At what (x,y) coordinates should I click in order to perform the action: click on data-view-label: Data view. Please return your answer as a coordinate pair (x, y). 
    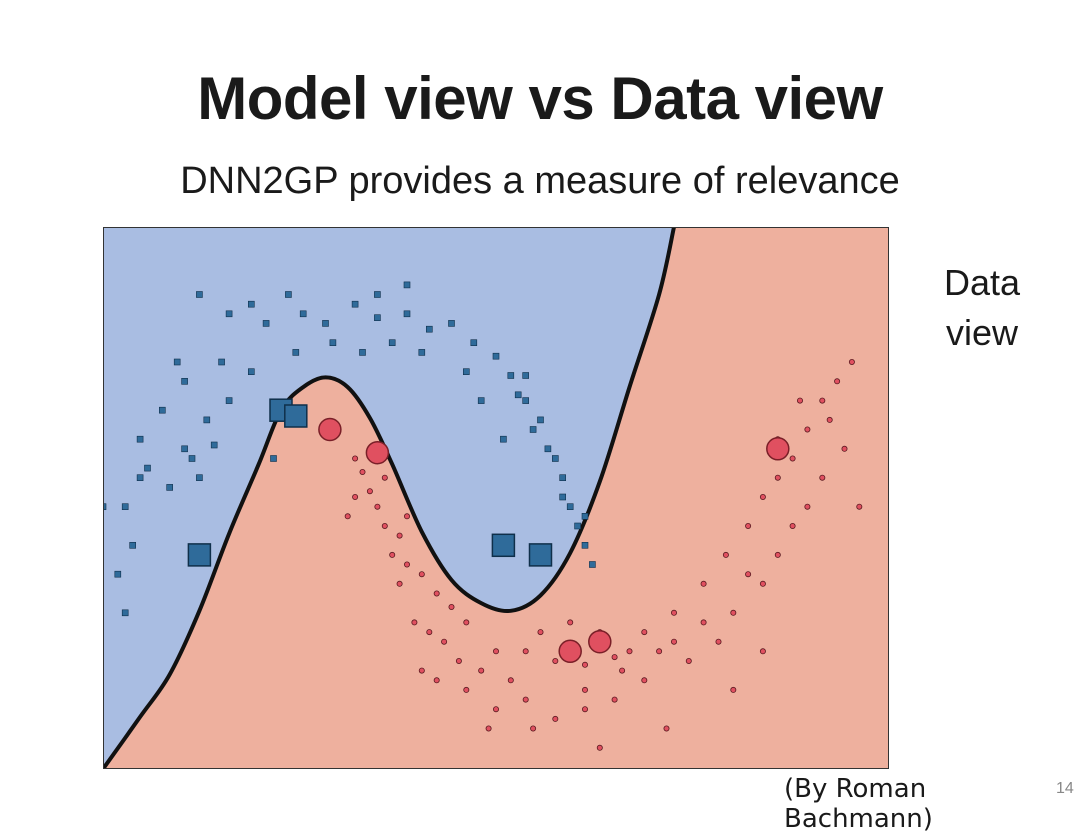
    Looking at the image, I should click on (982, 308).